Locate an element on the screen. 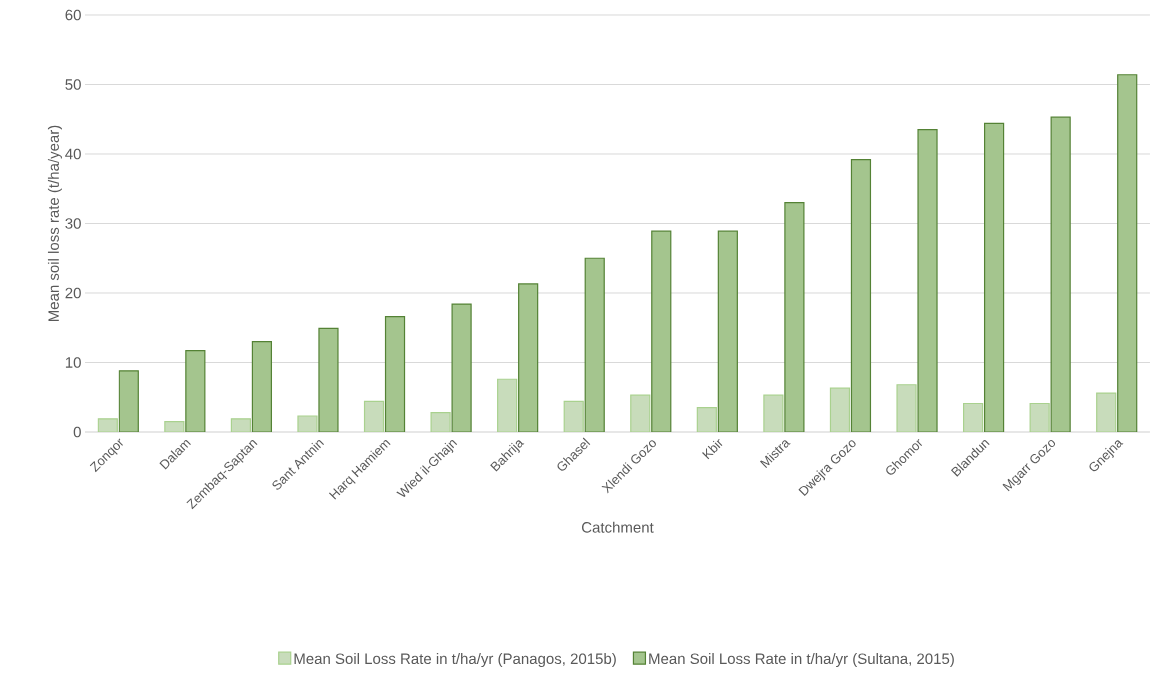  x-tick-label: Kbir is located at coordinates (712, 449).